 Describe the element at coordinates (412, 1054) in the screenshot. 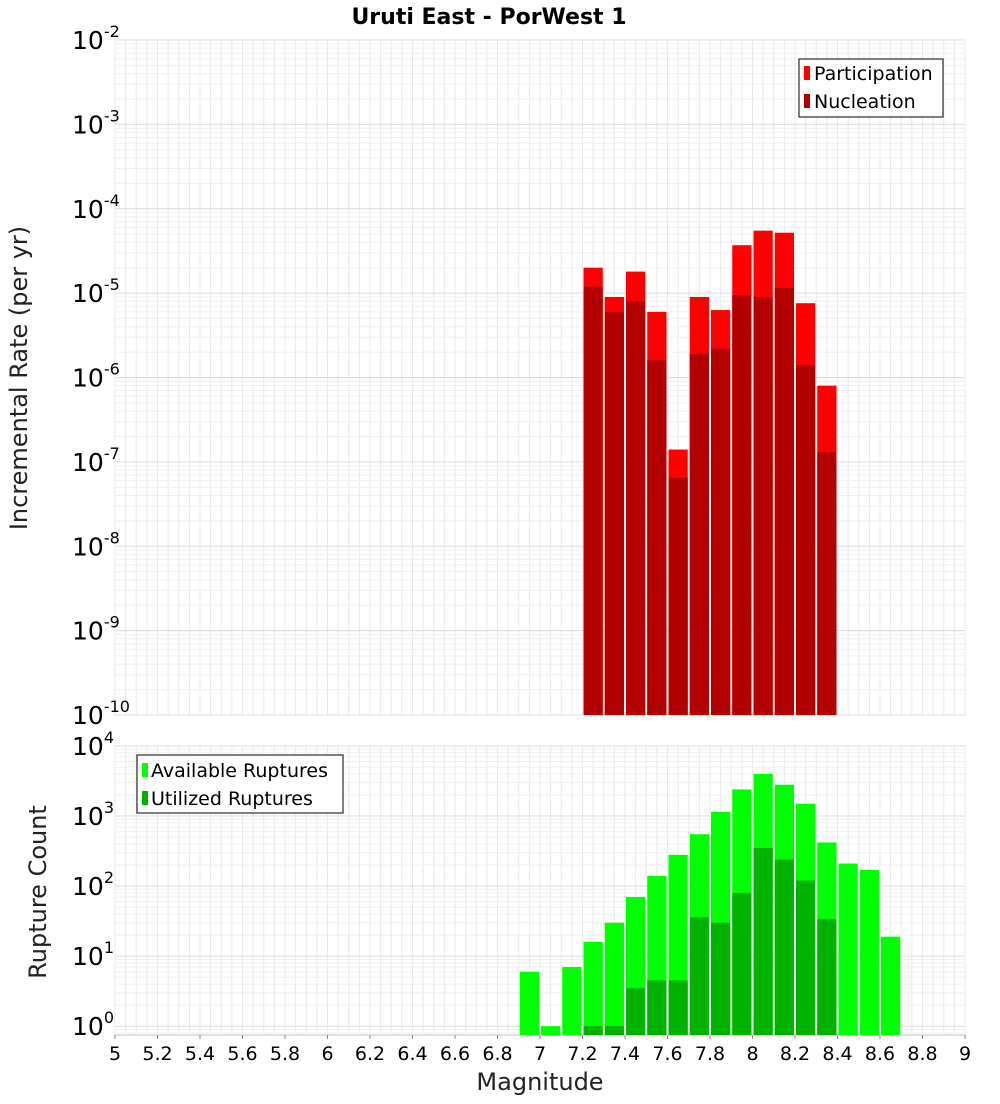

I see `x-tick-label: 6.4` at that location.